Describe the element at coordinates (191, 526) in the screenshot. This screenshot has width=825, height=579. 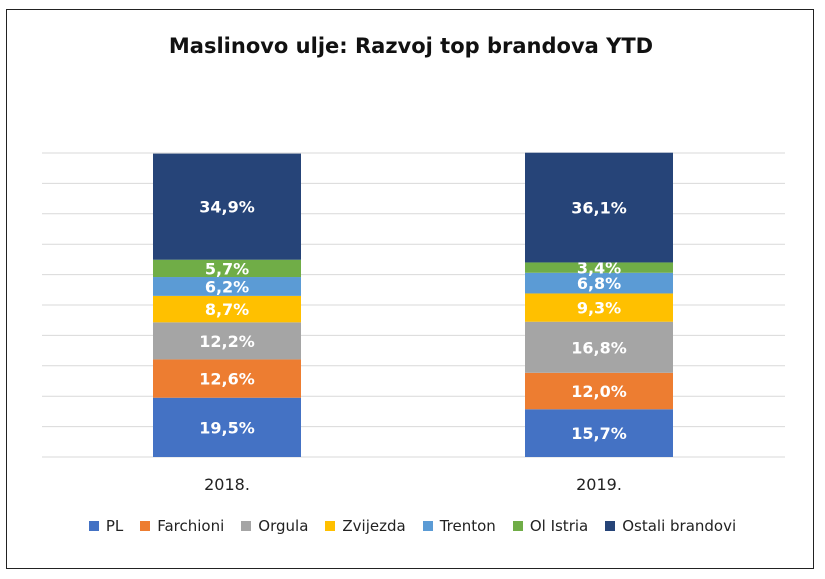
I see `legend-label: Farchioni` at that location.